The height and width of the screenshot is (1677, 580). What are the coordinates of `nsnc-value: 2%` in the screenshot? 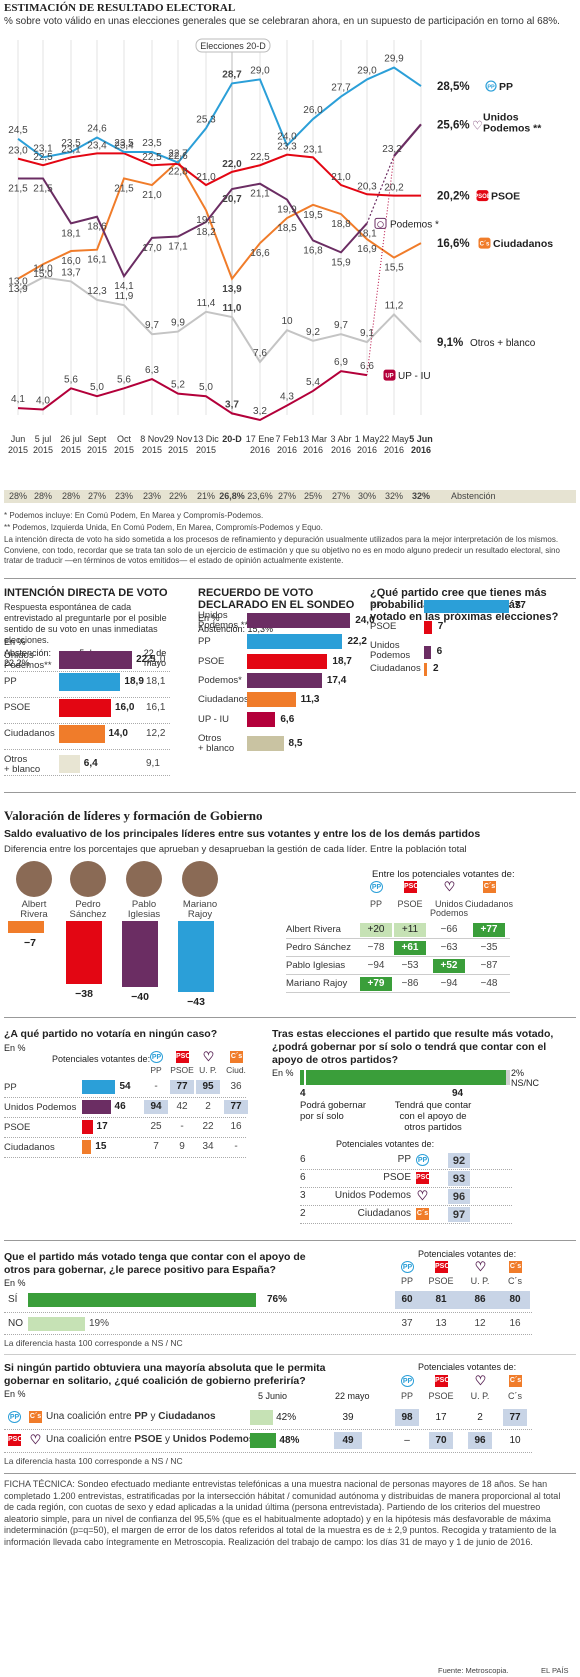 It's located at (518, 1073).